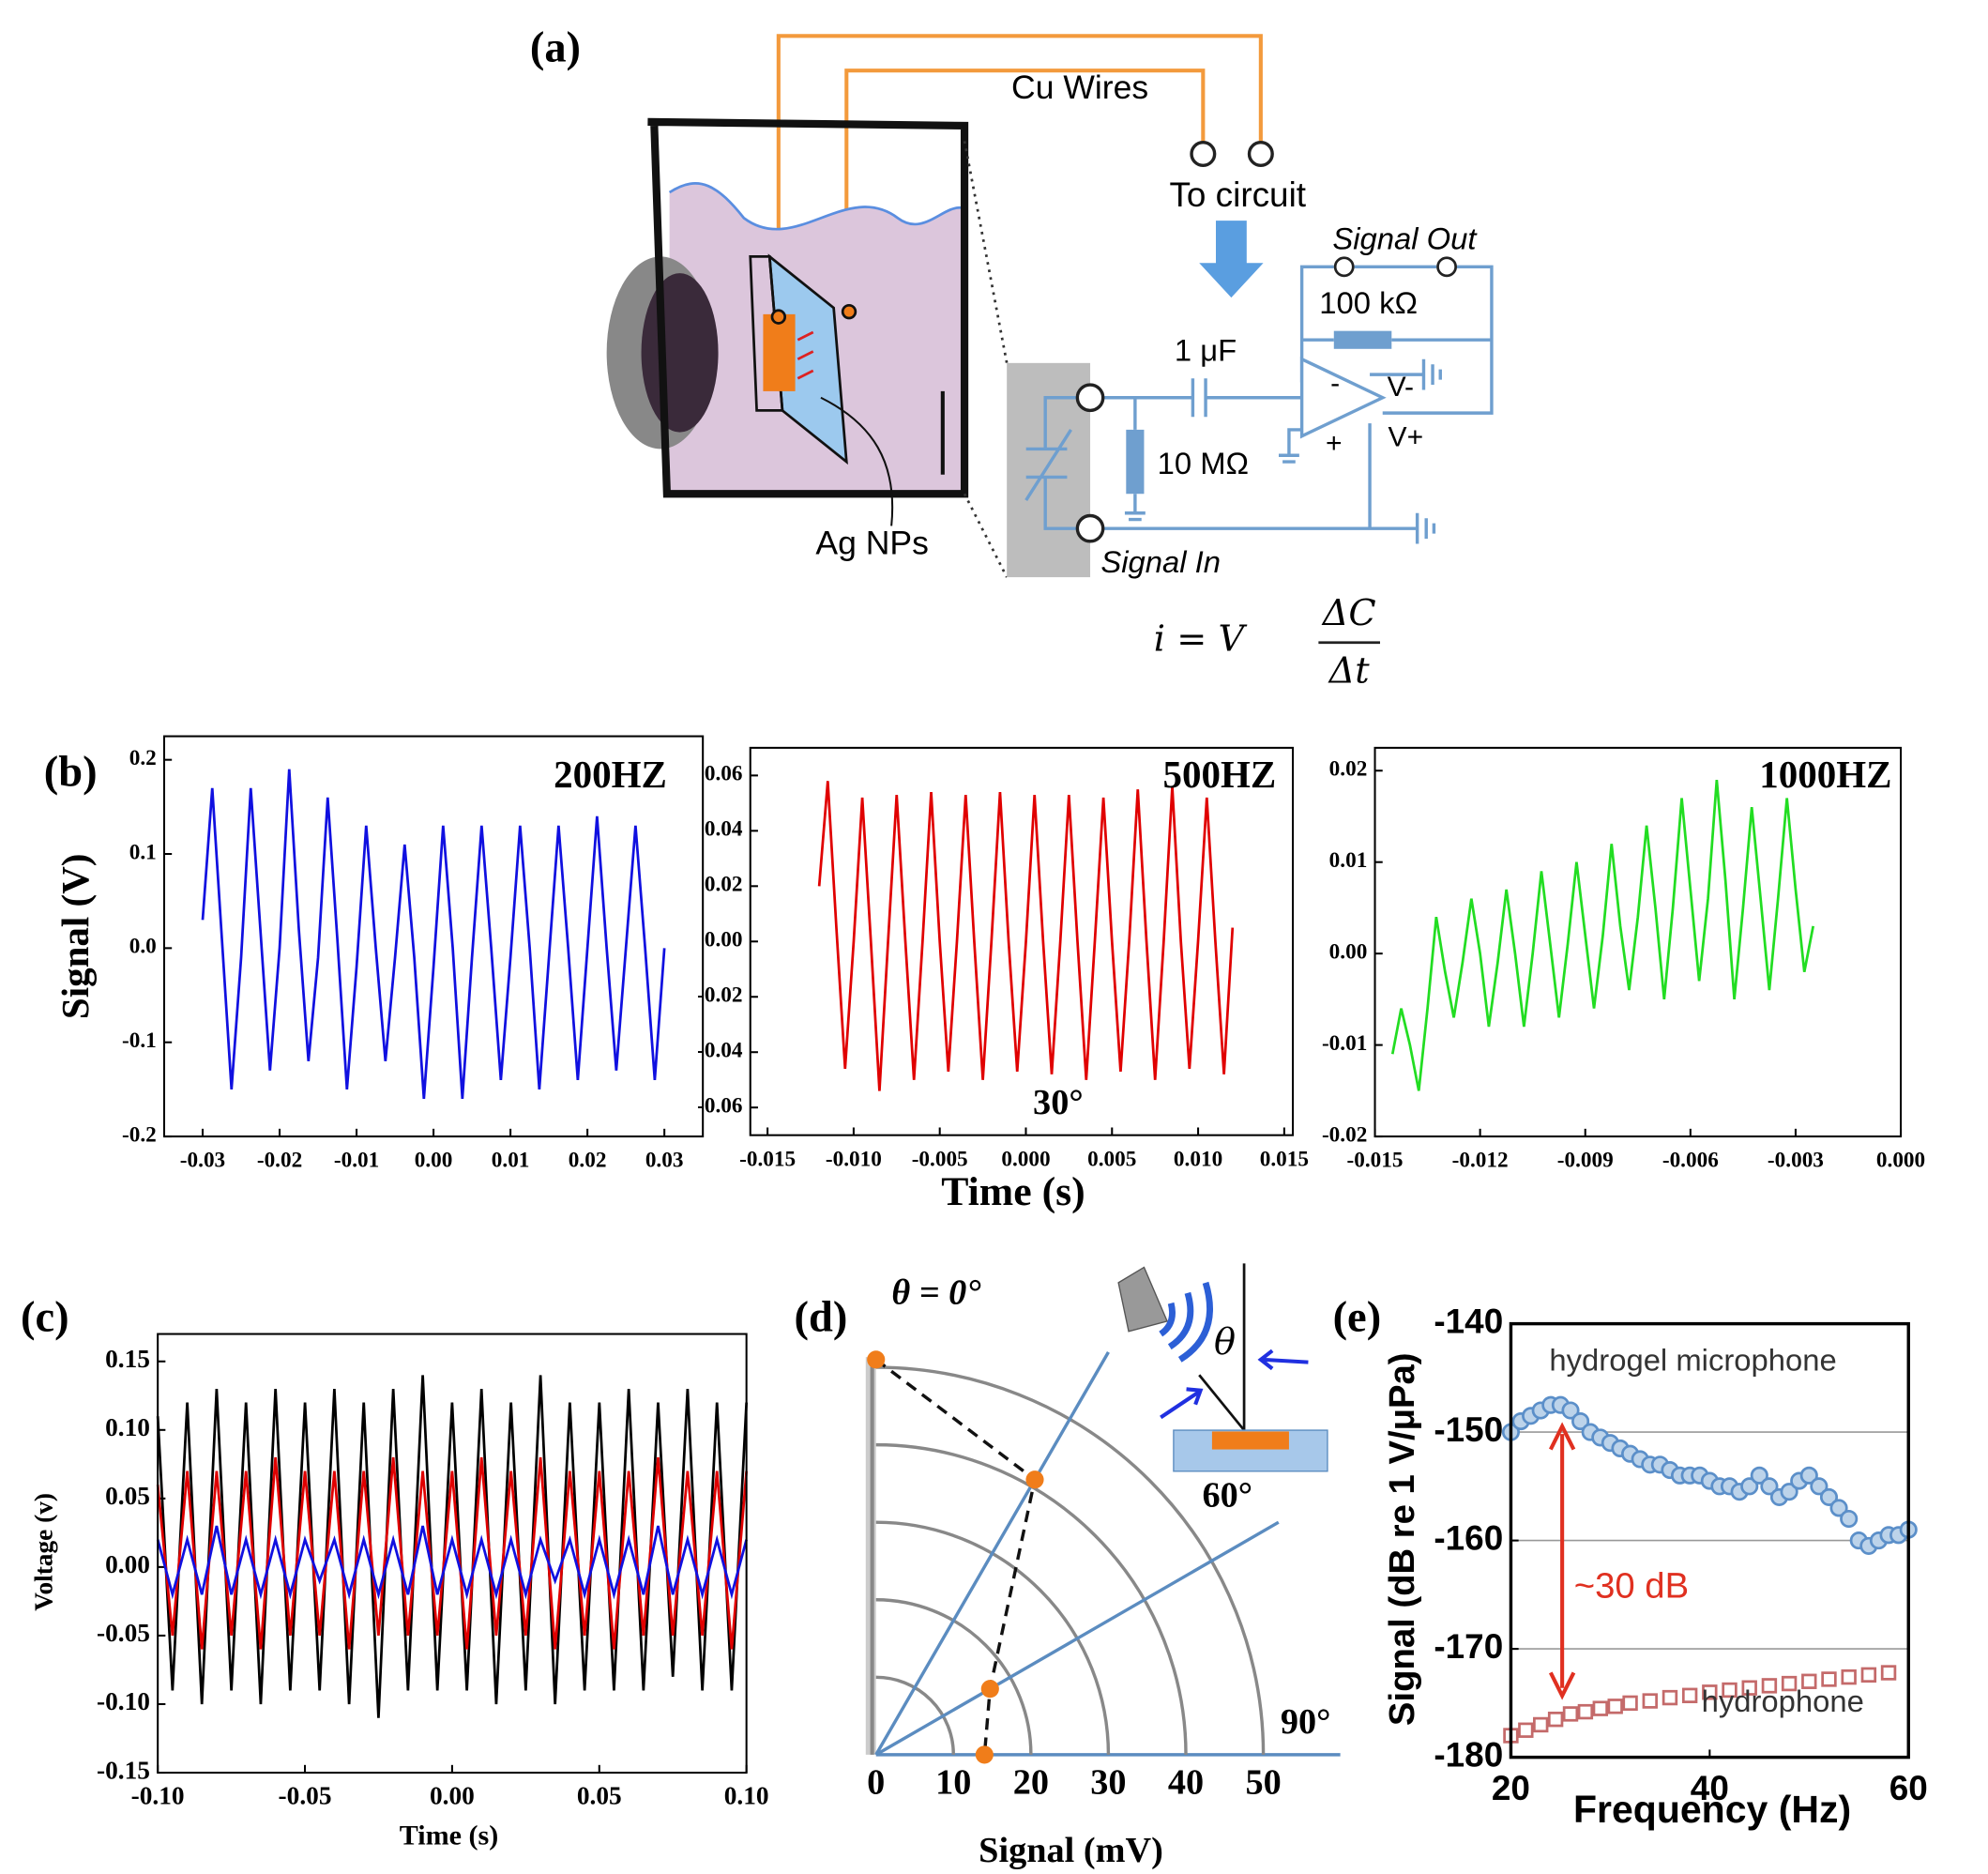  Describe the element at coordinates (1284, 1159) in the screenshot. I see `x-tick-label: 0.015` at that location.